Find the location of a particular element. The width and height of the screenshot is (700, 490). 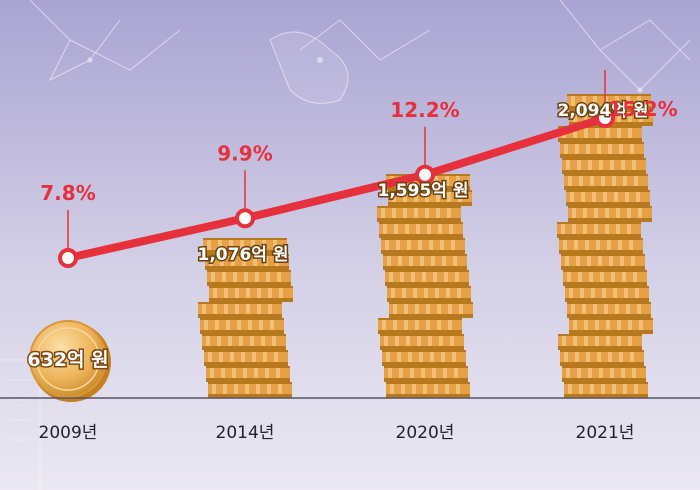

x-tick-label: 2009년 is located at coordinates (68, 433).